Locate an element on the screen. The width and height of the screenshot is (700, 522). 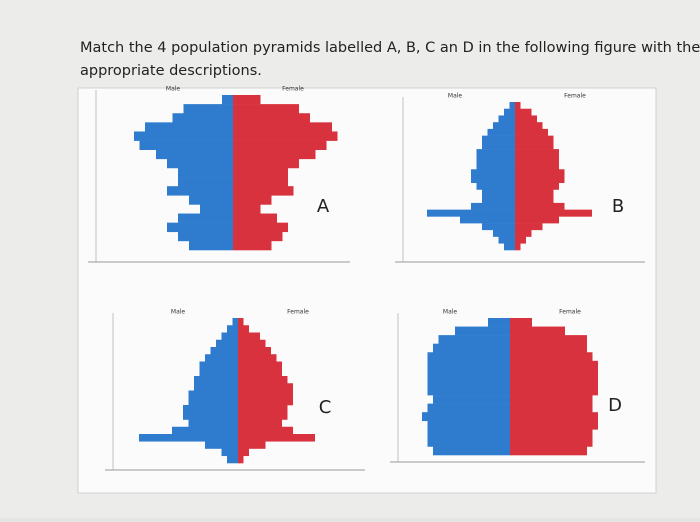
pyramid-letter: D is located at coordinates (615, 405).